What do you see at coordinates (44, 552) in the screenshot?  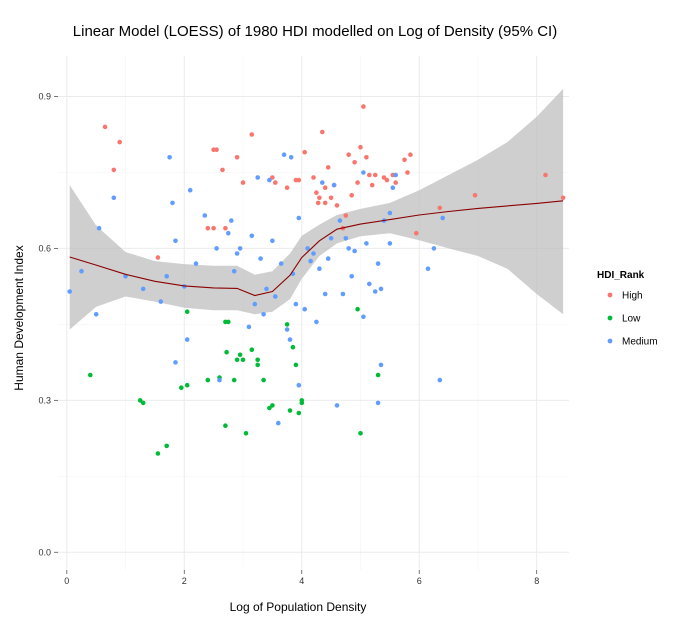 I see `y-tick-label: 0.0` at bounding box center [44, 552].